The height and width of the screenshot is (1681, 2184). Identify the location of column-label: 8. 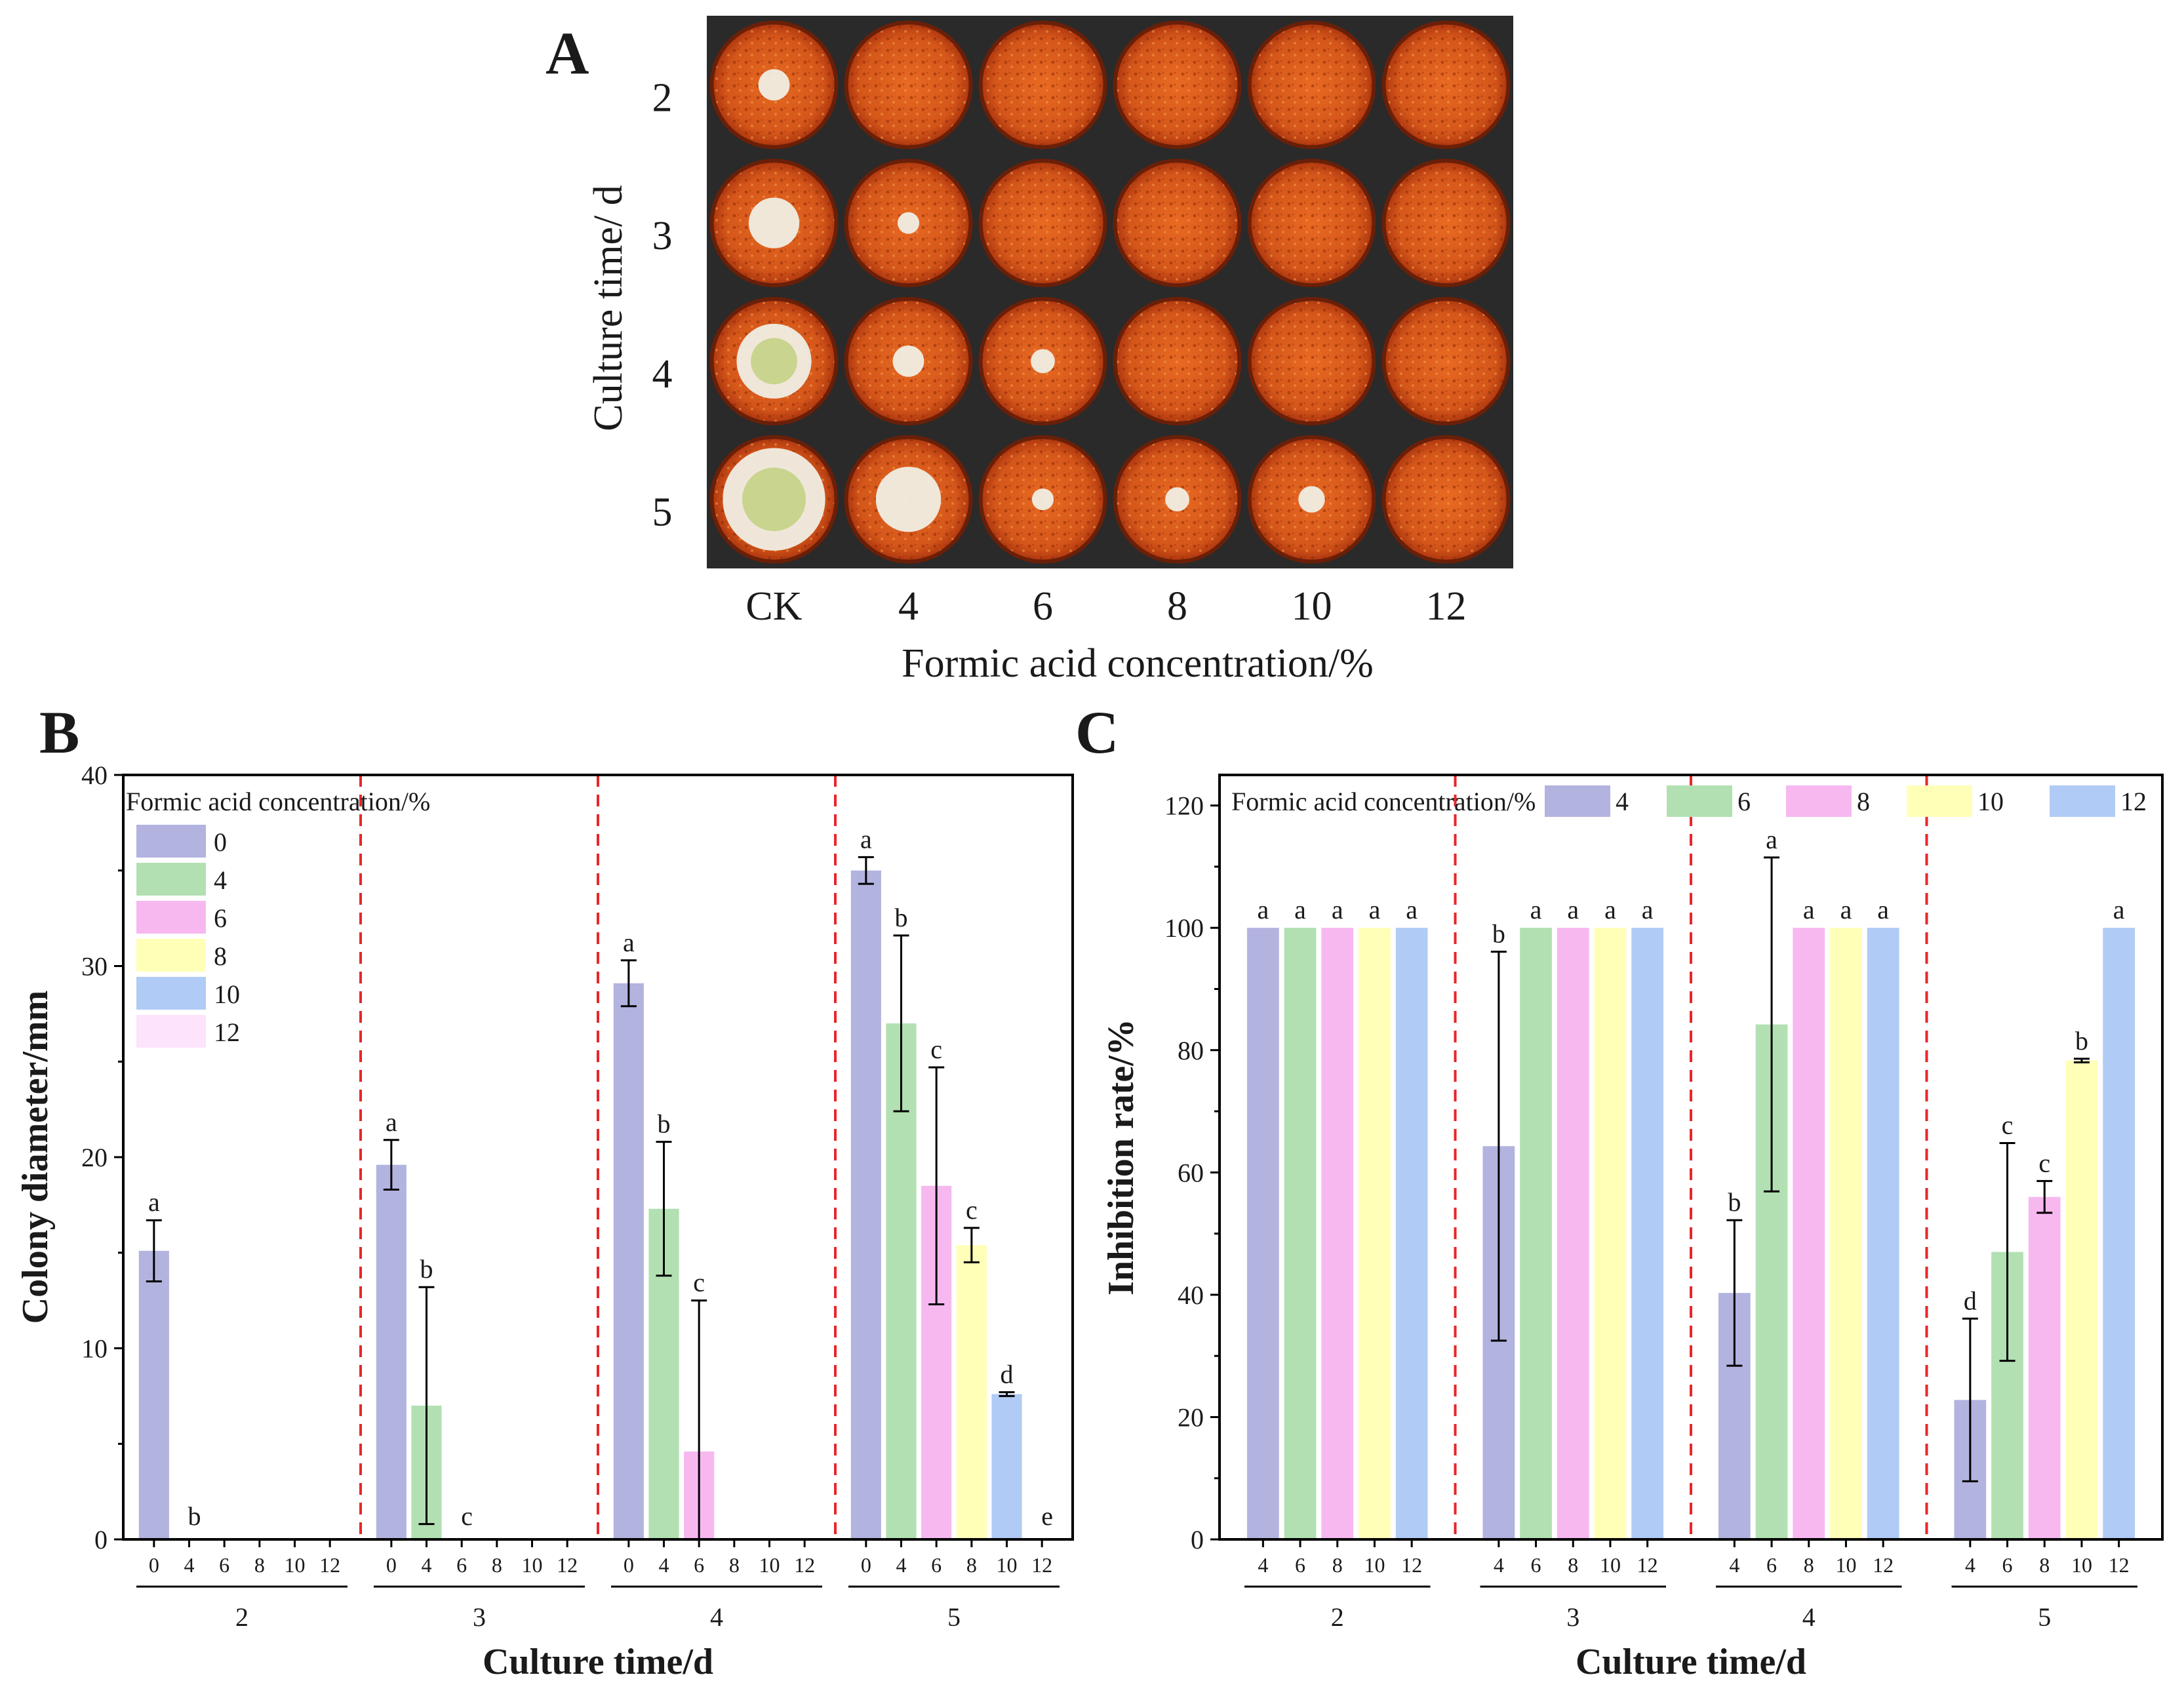
(1177, 606).